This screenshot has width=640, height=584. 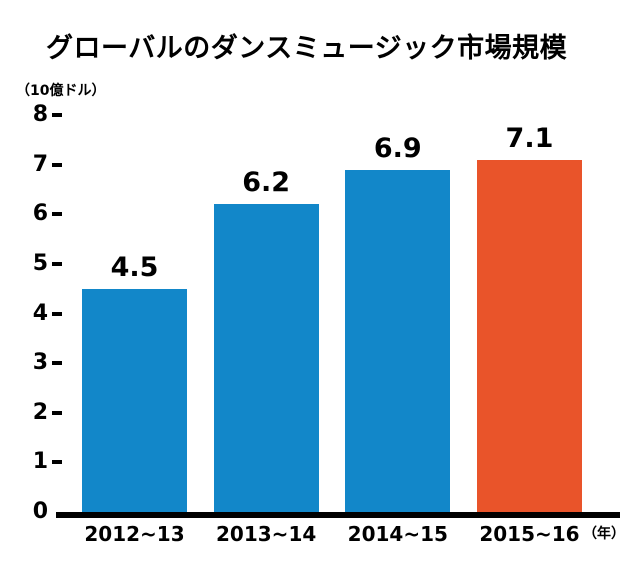 I want to click on x-category-text: 2012~13, so click(x=134, y=534).